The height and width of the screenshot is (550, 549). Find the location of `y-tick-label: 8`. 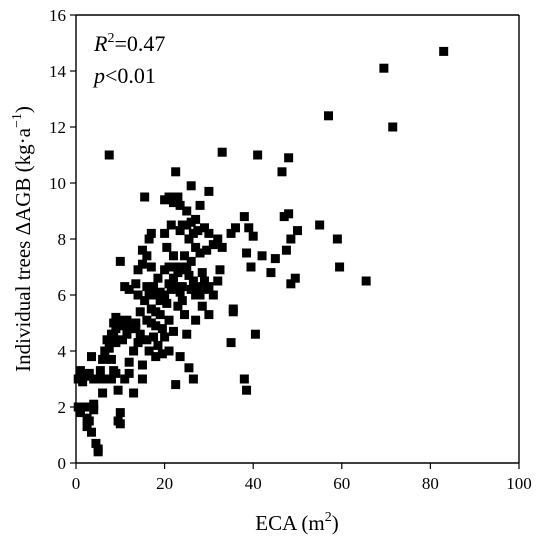

y-tick-label: 8 is located at coordinates (62, 239).